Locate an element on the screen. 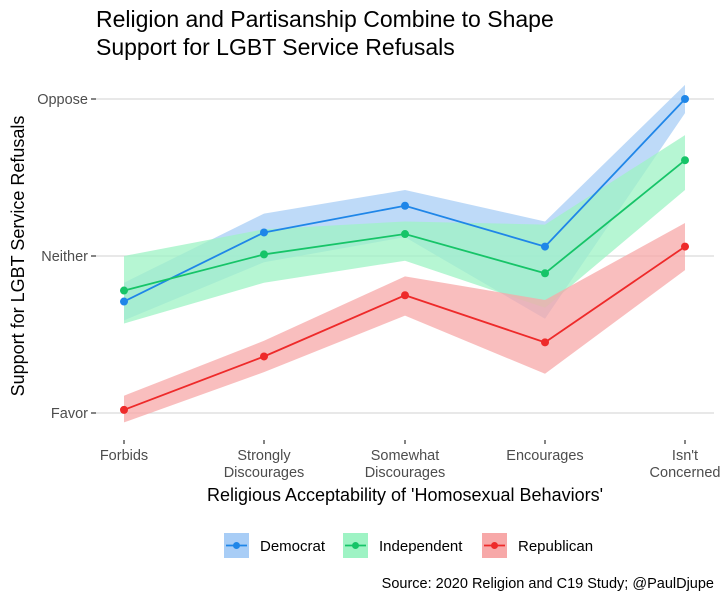 The width and height of the screenshot is (723, 607). legend-item-republican: Republican is located at coordinates (537, 545).